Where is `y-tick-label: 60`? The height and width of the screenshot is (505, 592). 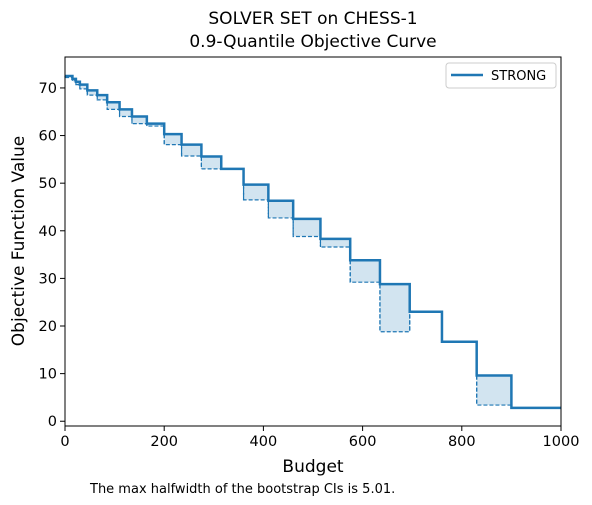 y-tick-label: 60 is located at coordinates (48, 137).